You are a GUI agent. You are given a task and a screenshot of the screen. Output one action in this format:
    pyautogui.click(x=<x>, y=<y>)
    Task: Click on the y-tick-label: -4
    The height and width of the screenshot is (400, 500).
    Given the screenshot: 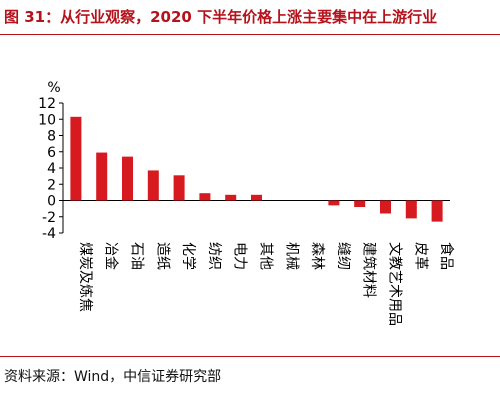 What is the action you would take?
    pyautogui.click(x=49, y=234)
    